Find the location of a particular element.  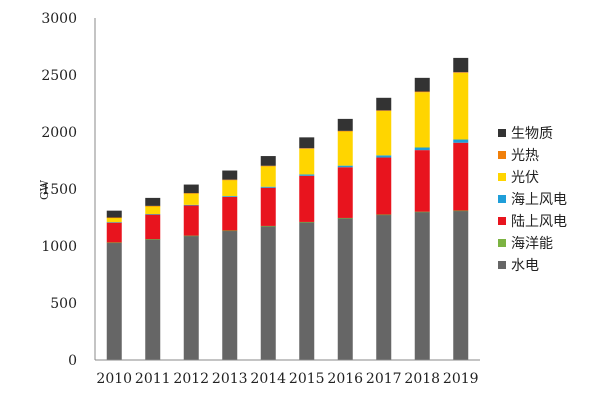

legend-label: 光热 is located at coordinates (525, 156).